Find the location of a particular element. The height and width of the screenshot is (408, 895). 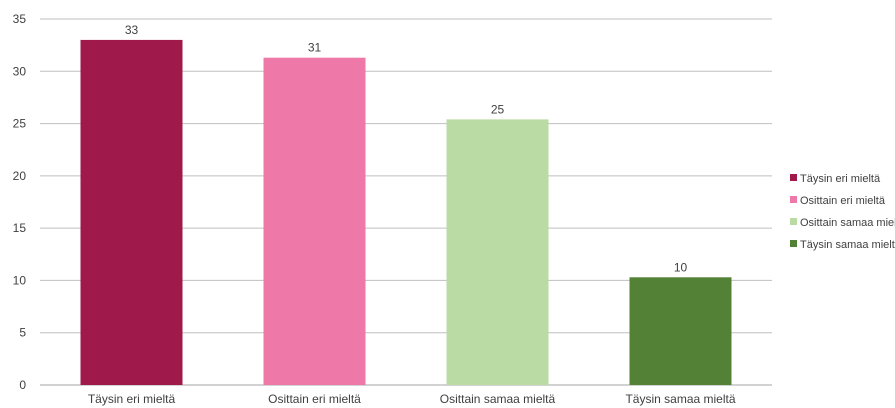

data-label: 10 is located at coordinates (681, 267).